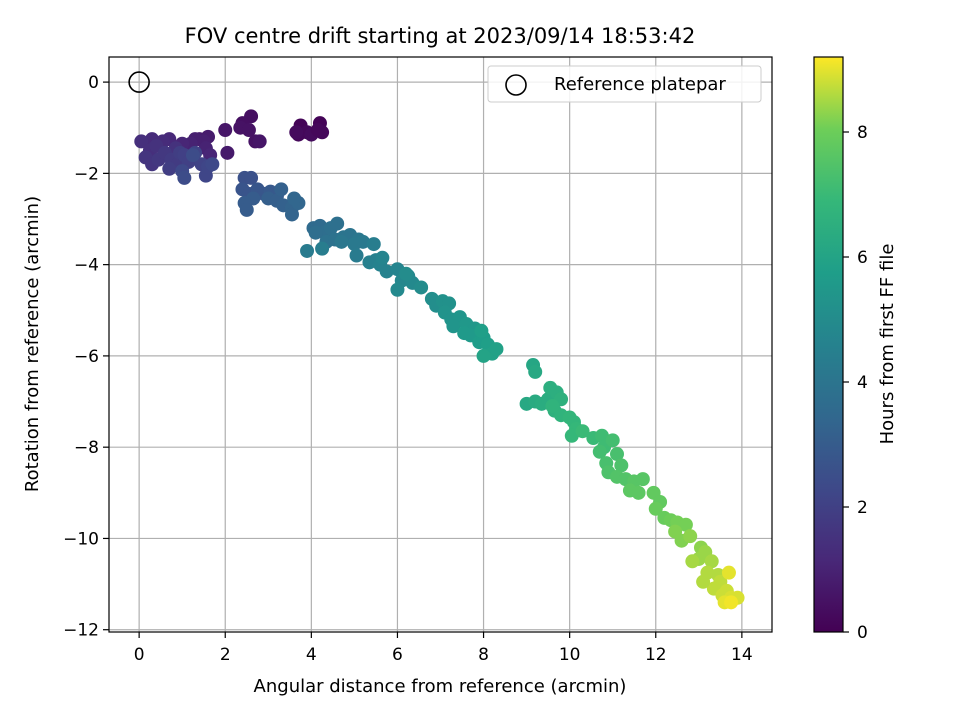 This screenshot has height=720, width=960. What do you see at coordinates (93, 83) in the screenshot?
I see `y-tick-label: 0` at bounding box center [93, 83].